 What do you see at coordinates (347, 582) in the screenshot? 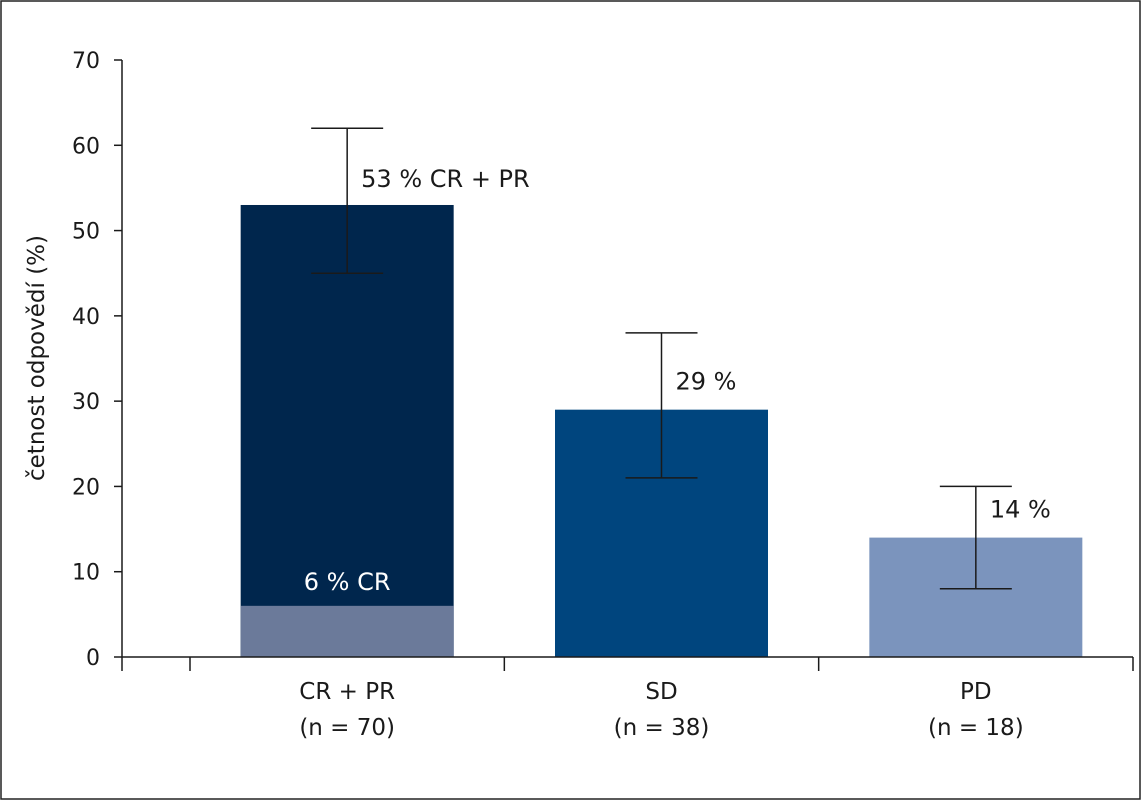
I see `data-label-4: 6 % CR` at bounding box center [347, 582].